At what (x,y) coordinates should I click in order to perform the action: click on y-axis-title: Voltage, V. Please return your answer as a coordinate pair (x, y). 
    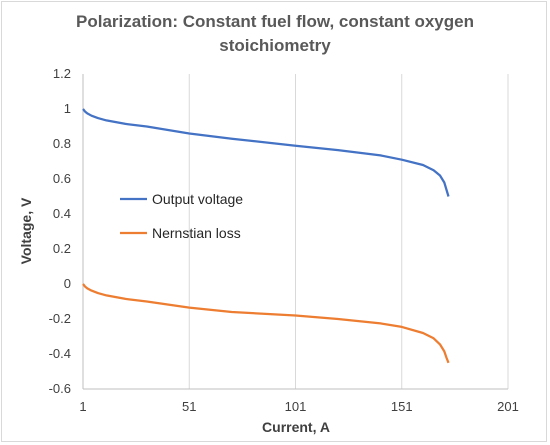
    Looking at the image, I should click on (26, 230).